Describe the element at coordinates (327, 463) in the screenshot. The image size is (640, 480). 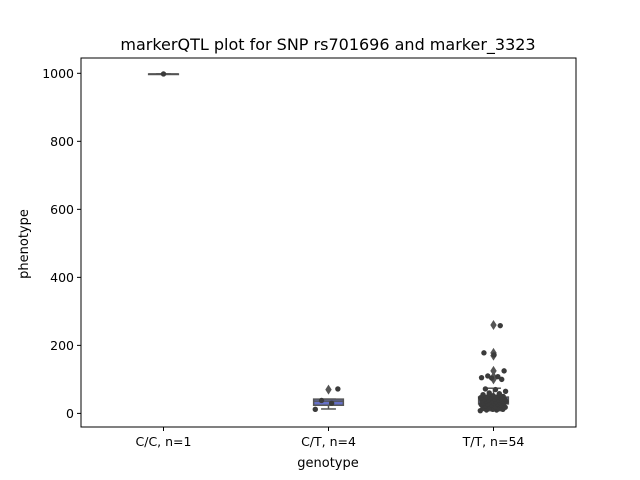
I see `x-axis-label: genotype` at that location.